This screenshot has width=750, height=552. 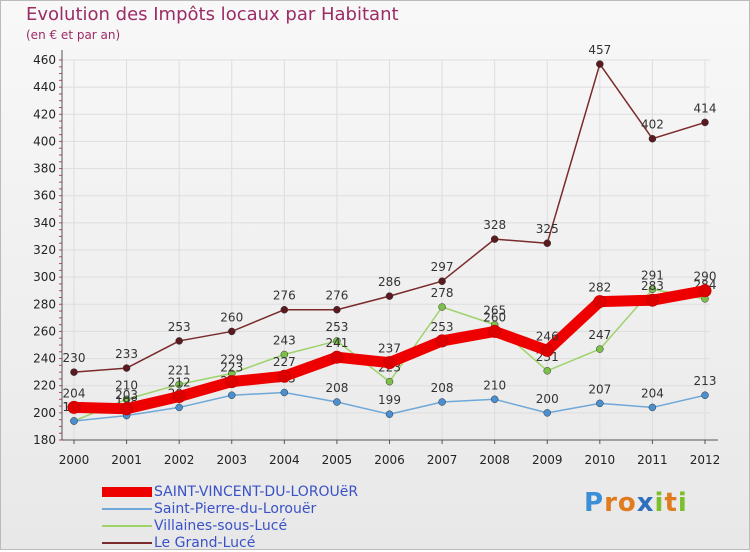 What do you see at coordinates (599, 50) in the screenshot?
I see `data-label: 457` at bounding box center [599, 50].